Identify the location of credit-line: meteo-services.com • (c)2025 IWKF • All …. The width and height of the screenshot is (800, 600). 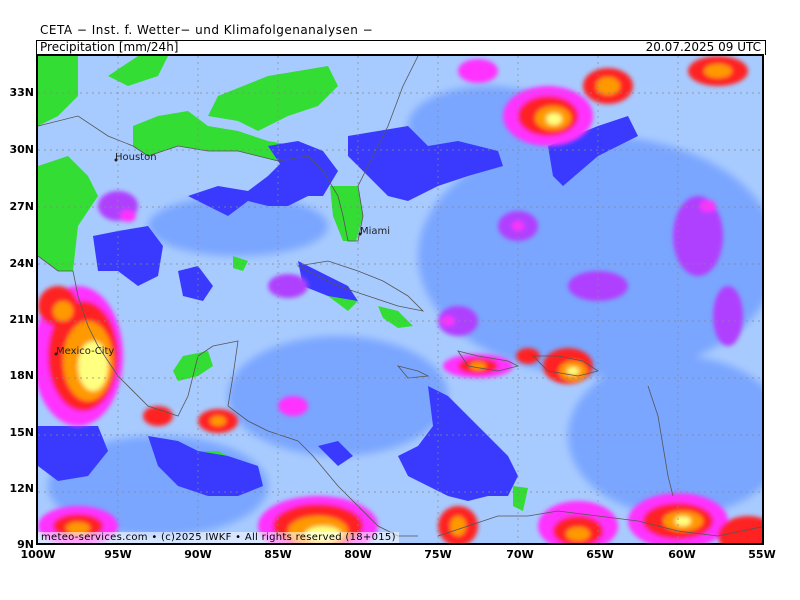
(218, 537).